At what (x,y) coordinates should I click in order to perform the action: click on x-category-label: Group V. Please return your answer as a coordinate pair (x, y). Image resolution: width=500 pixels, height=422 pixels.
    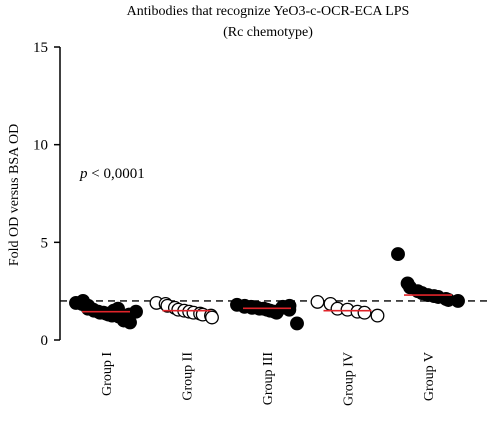
    Looking at the image, I should click on (429, 376).